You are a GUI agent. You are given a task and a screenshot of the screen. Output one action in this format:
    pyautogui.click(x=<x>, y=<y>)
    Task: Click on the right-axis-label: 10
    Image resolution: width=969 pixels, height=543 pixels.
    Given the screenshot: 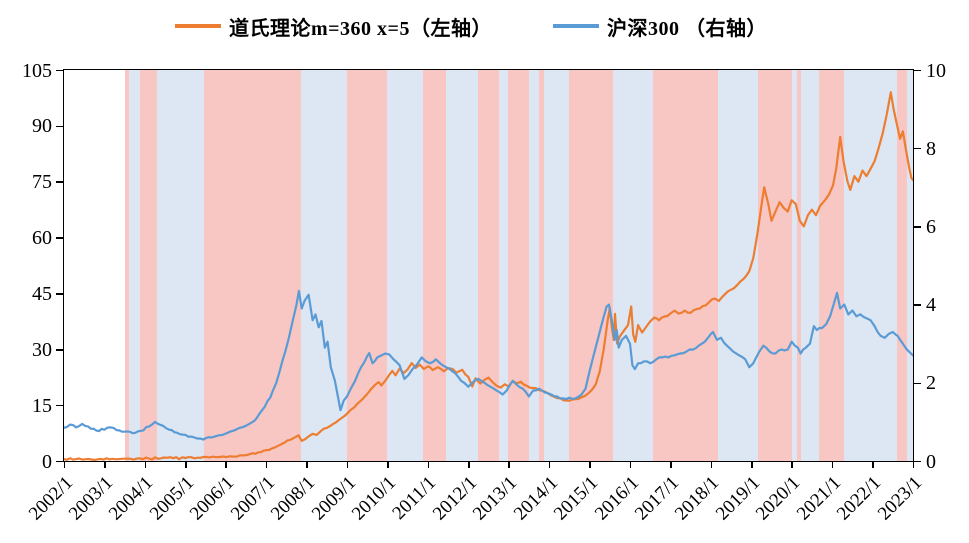 What is the action you would take?
    pyautogui.click(x=936, y=70)
    